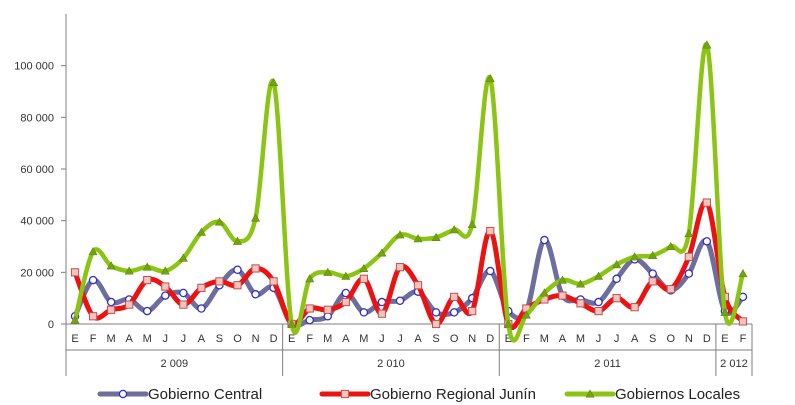  I want to click on year-label: 2 012, so click(734, 364).